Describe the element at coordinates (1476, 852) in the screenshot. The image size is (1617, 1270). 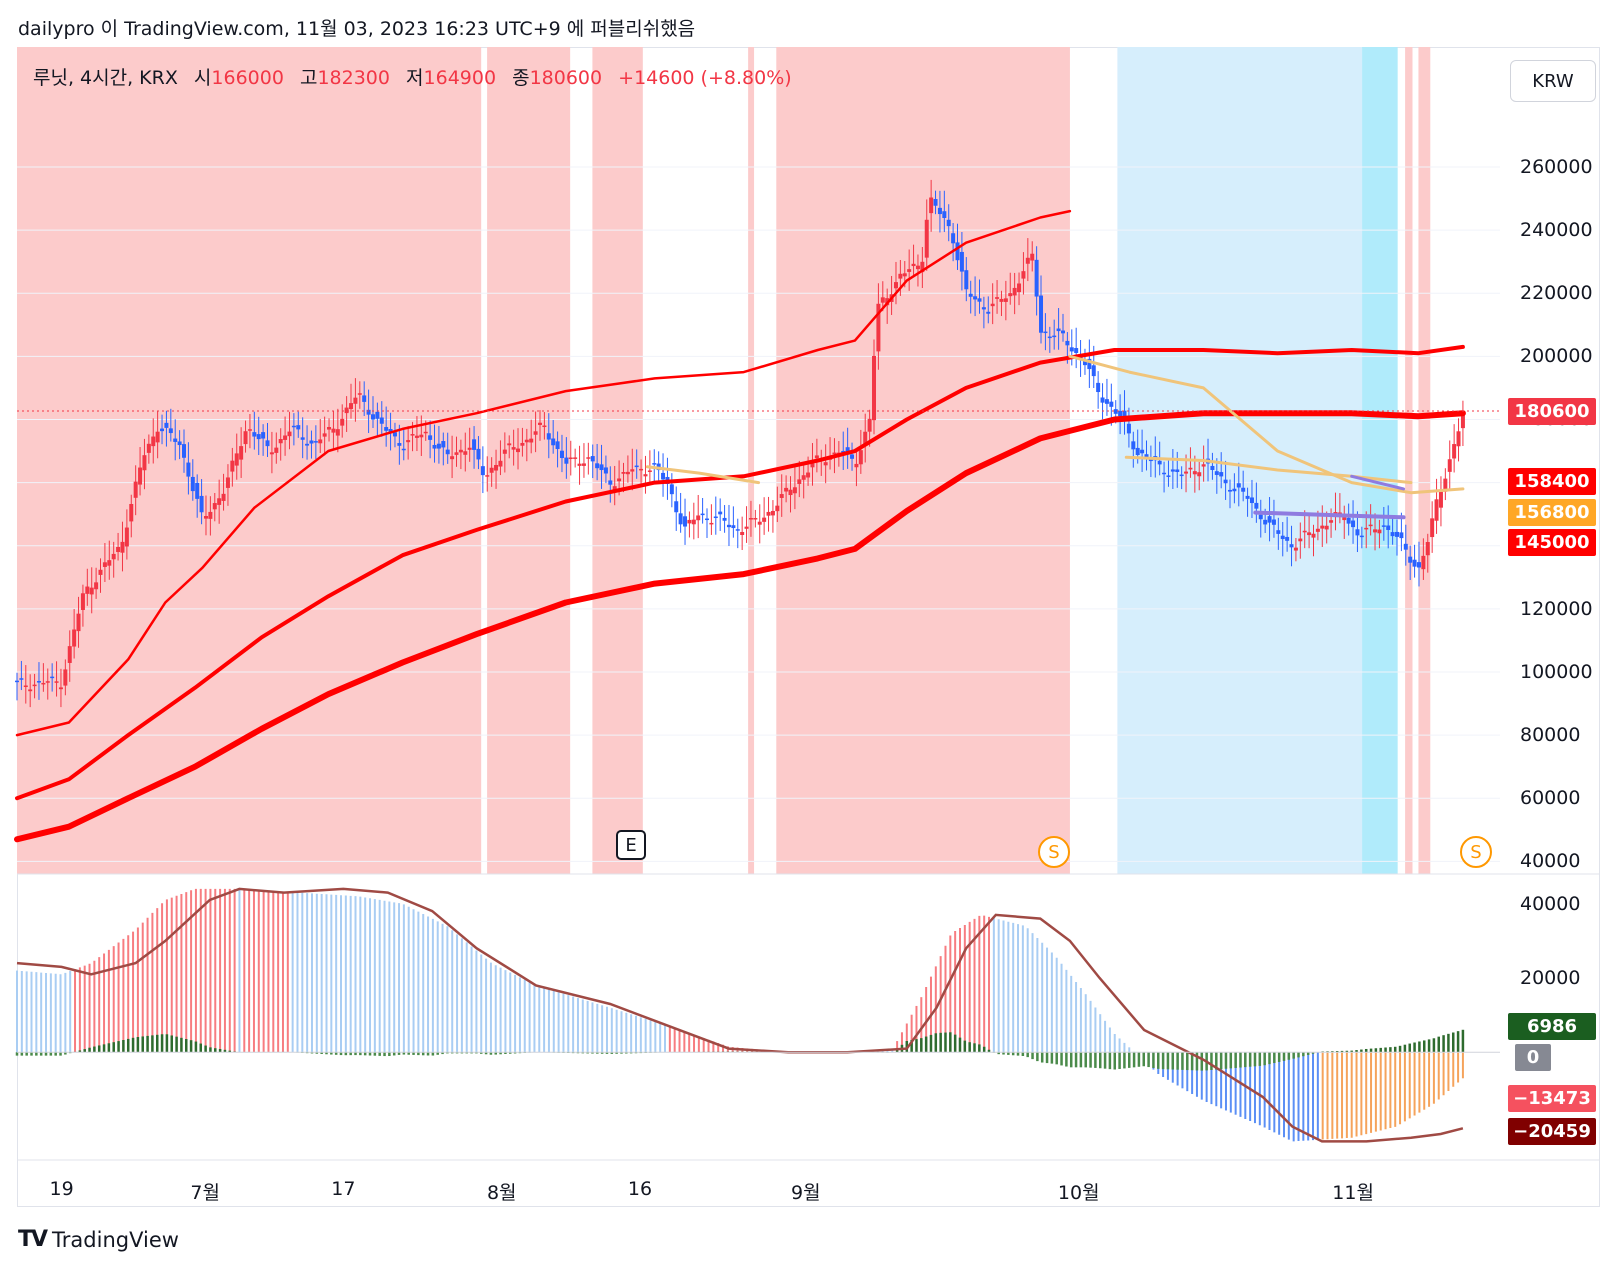
I see `split-marker-2: S` at that location.